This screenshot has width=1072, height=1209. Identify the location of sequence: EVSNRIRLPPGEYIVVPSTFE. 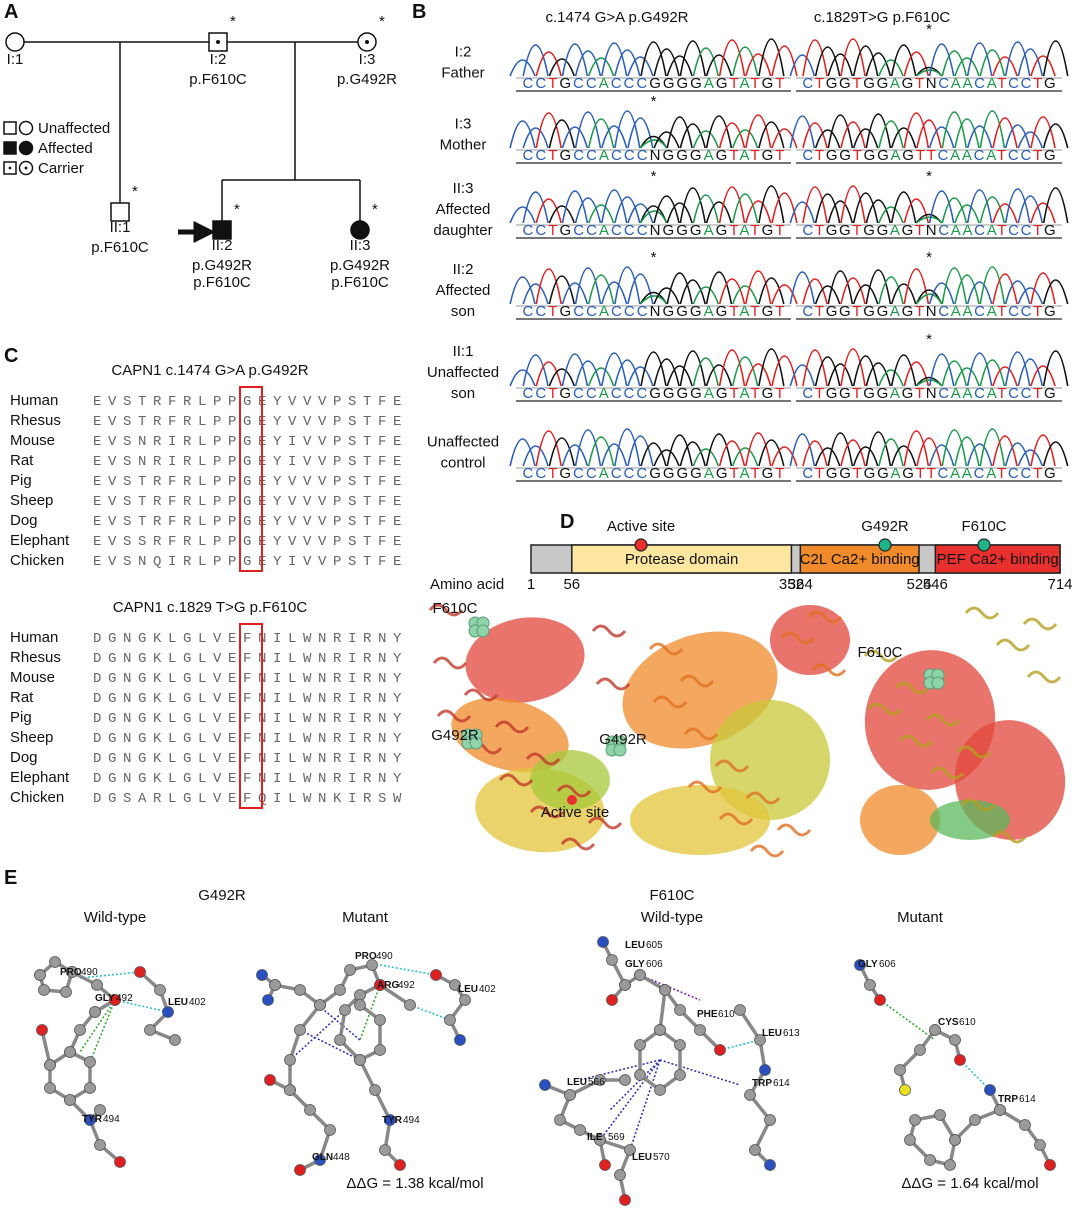
(250, 462).